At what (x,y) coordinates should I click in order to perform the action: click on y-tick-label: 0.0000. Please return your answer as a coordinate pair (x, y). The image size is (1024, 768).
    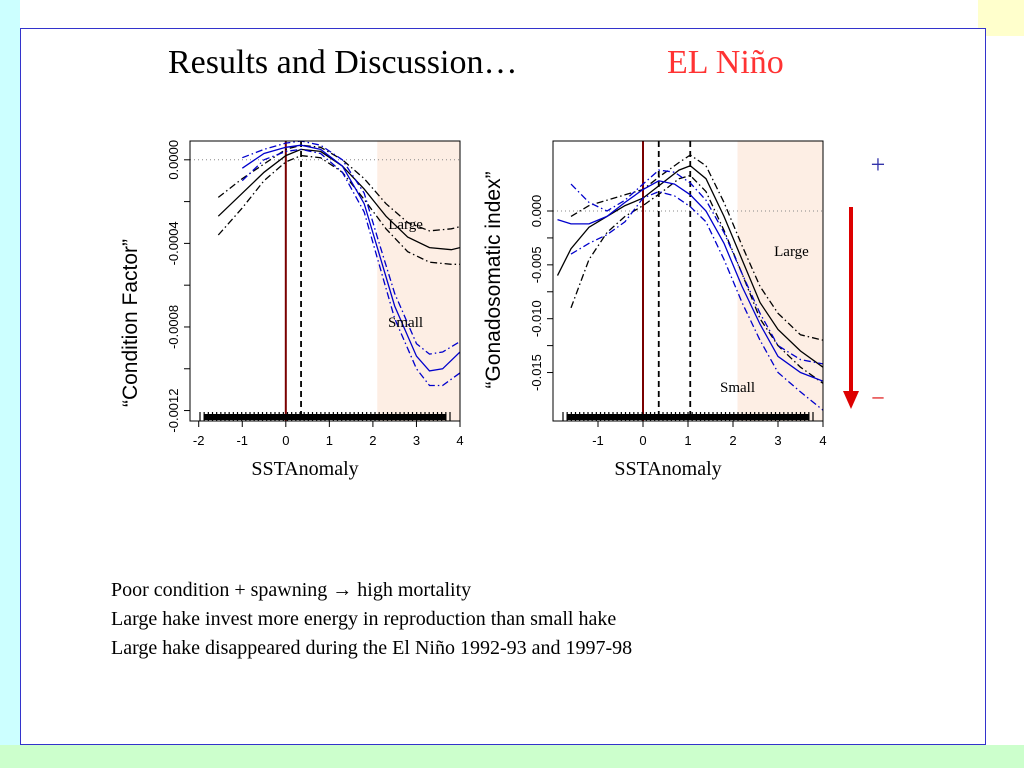
    Looking at the image, I should click on (173, 160).